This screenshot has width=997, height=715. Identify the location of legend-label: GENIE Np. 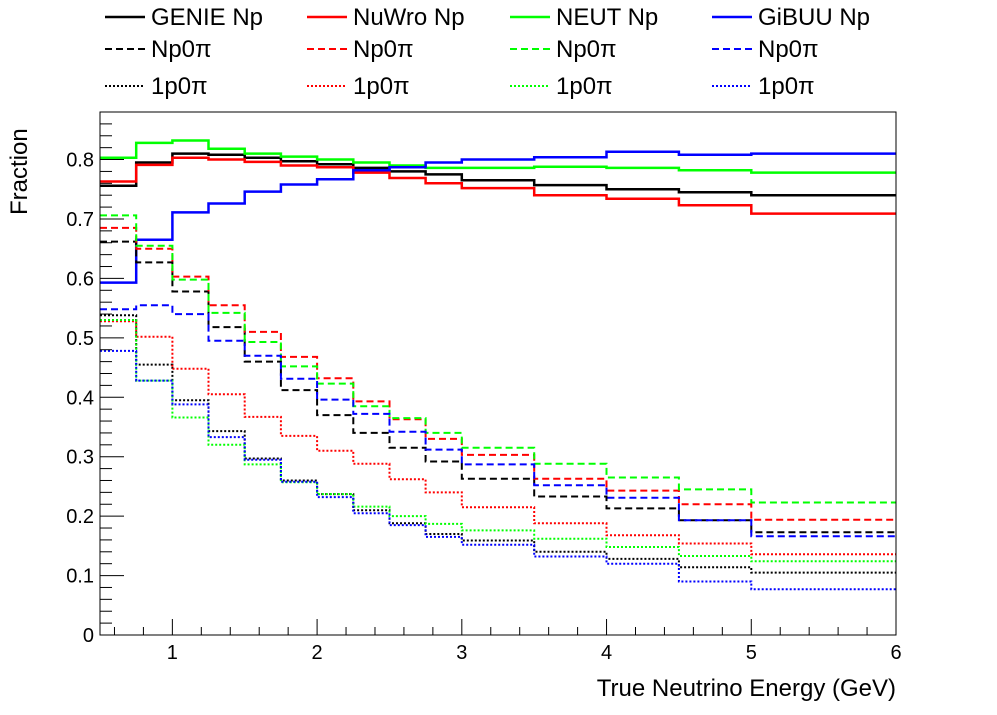
(207, 17).